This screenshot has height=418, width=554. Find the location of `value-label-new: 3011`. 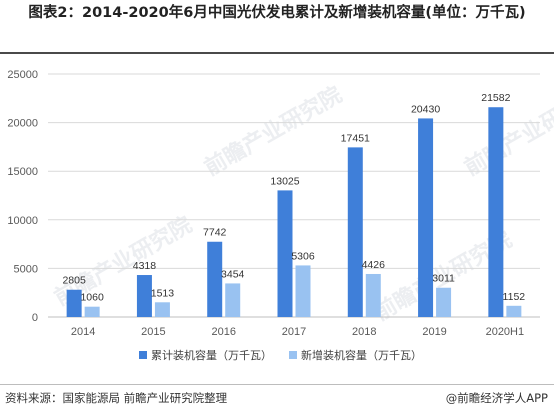

value-label-new: 3011 is located at coordinates (443, 279).